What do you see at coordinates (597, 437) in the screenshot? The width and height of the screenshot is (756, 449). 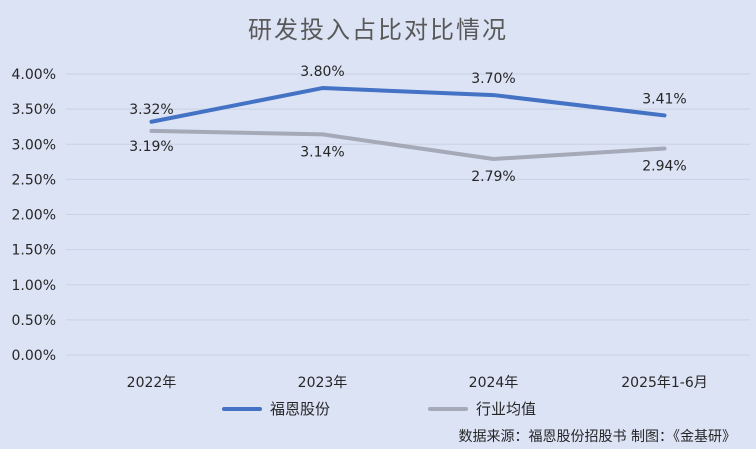 I see `source-note: 数据来源：福恩股份招股书 制图：《金基研》` at bounding box center [597, 437].